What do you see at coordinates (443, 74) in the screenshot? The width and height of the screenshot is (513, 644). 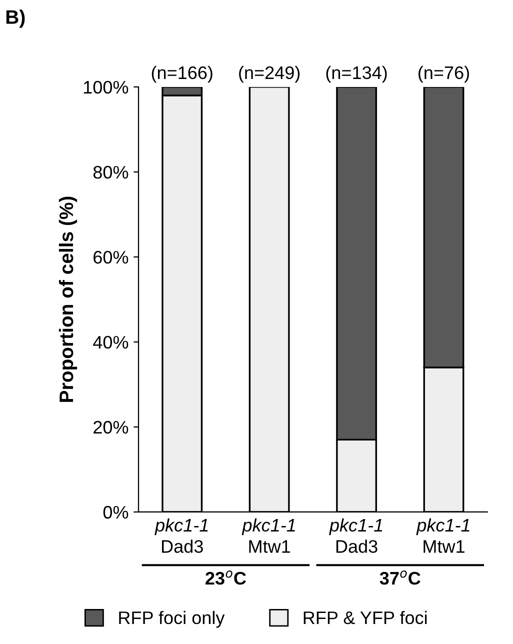 I see `text: (n=76)` at bounding box center [443, 74].